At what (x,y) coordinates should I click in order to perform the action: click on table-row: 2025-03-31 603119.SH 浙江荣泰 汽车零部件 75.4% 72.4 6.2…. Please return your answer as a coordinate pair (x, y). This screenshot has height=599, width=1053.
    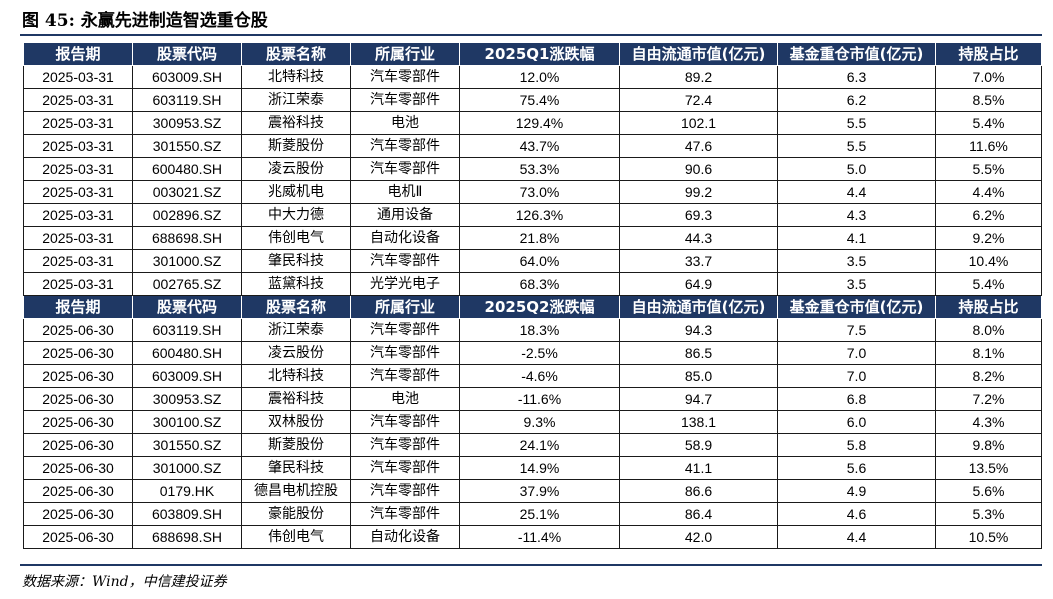
    Looking at the image, I should click on (532, 100).